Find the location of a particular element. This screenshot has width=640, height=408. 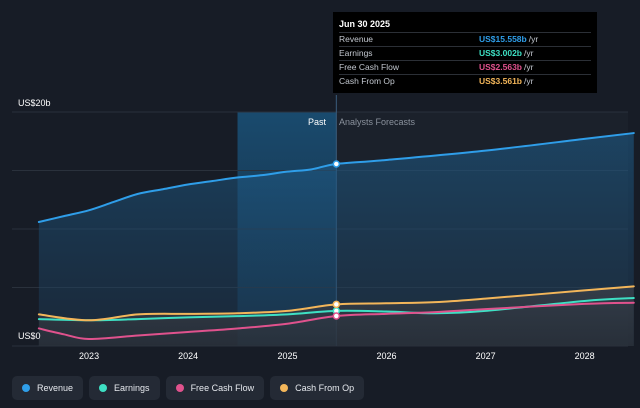

legend-label: Revenue is located at coordinates (55, 388).